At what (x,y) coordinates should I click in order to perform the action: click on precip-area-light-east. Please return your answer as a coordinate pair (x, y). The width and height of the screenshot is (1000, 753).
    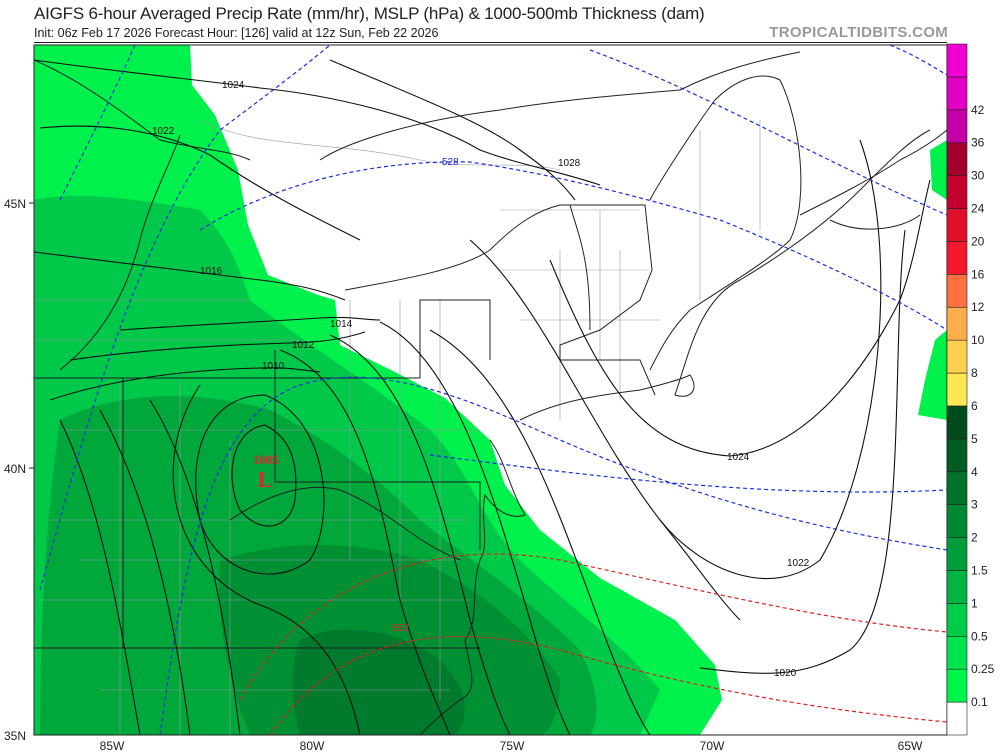
    Looking at the image, I should click on (932, 280).